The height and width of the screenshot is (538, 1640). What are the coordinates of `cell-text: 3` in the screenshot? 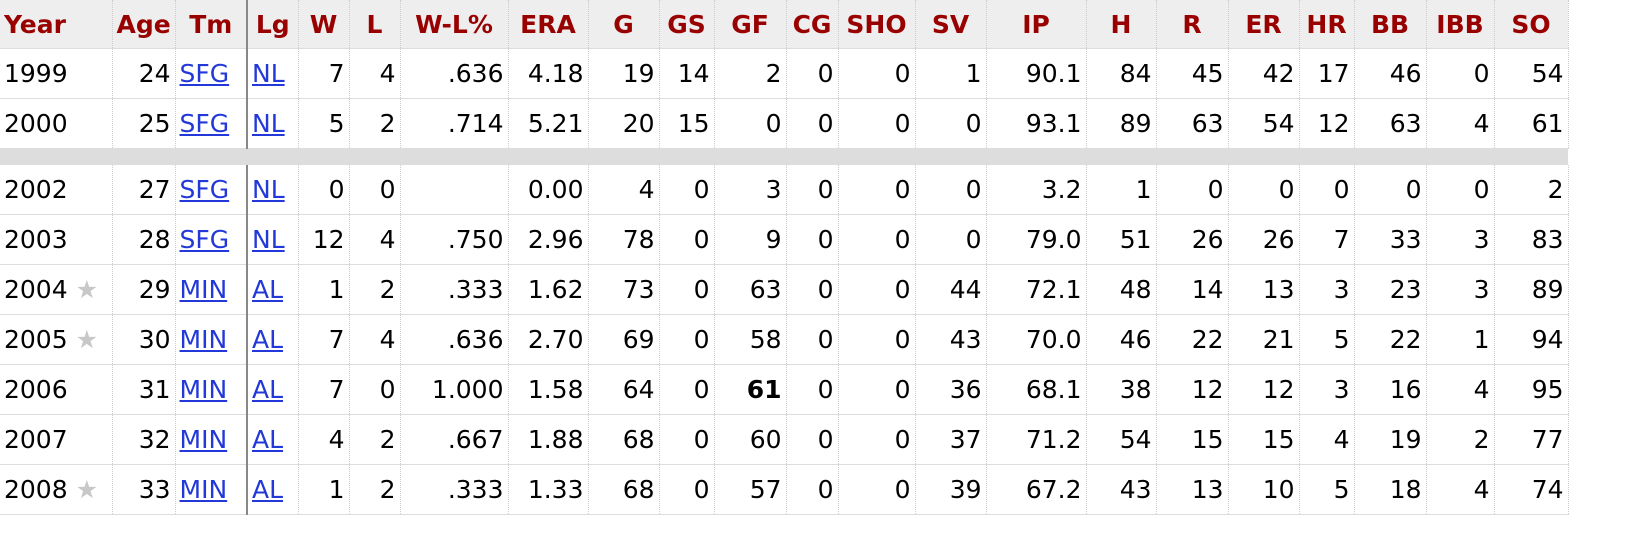 It's located at (1341, 289).